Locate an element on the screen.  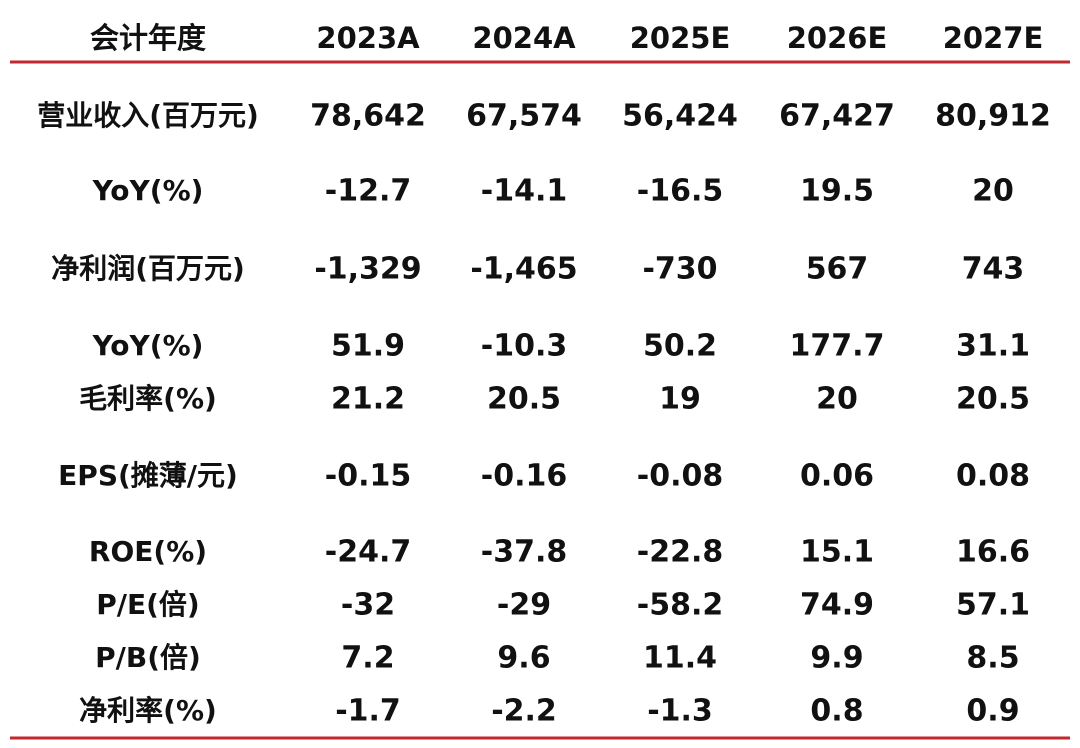
cell: 9.6 is located at coordinates (523, 658).